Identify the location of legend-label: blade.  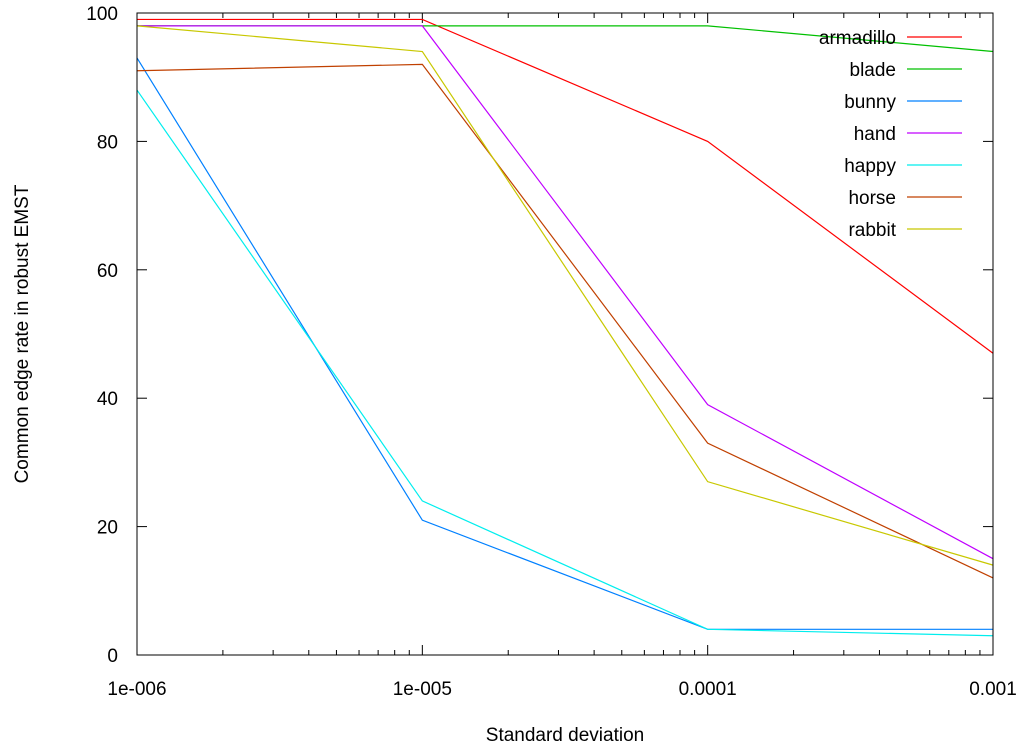
(873, 70).